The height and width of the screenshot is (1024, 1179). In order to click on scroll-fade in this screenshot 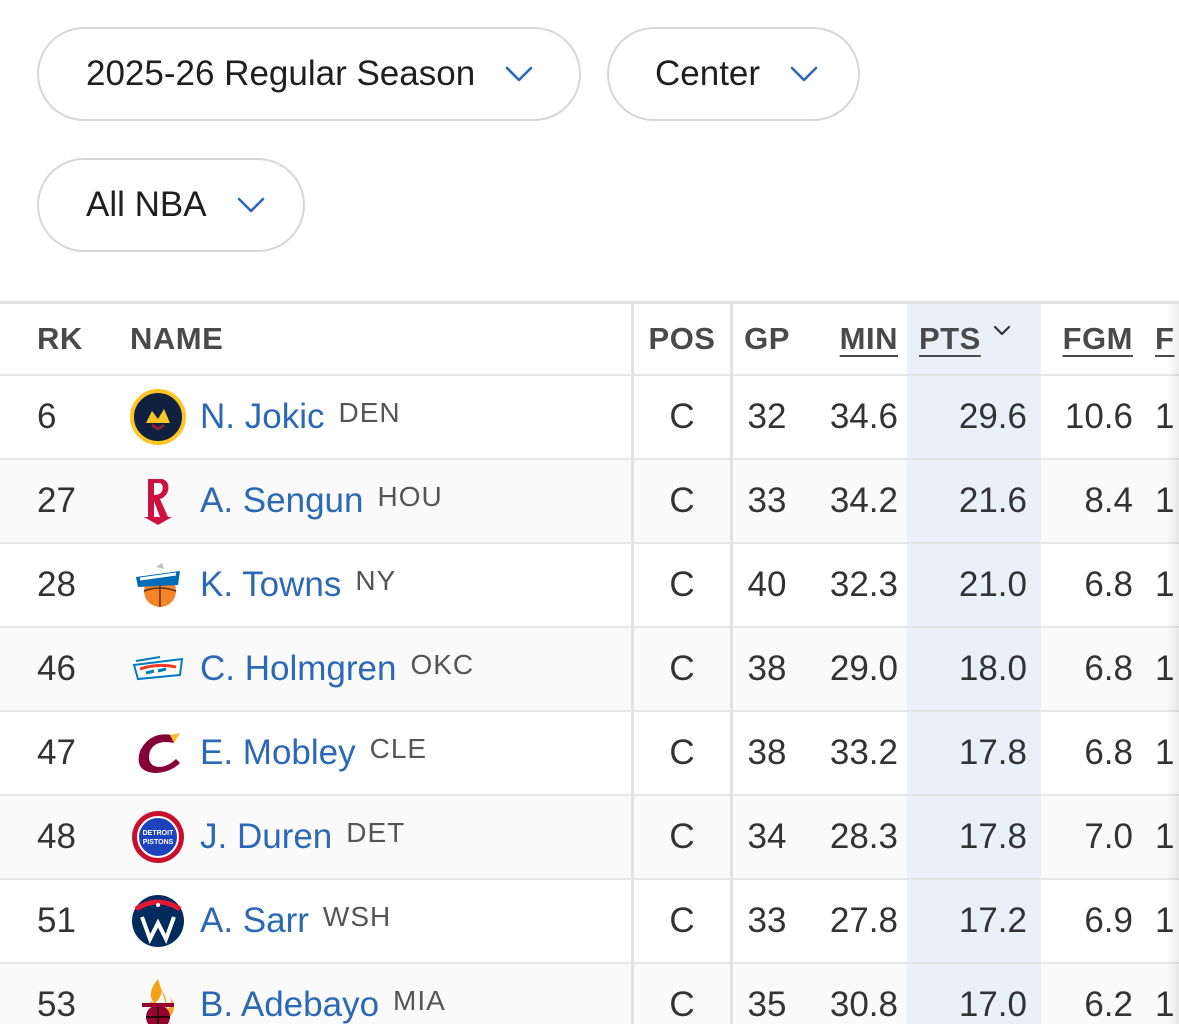, I will do `click(1173, 664)`.